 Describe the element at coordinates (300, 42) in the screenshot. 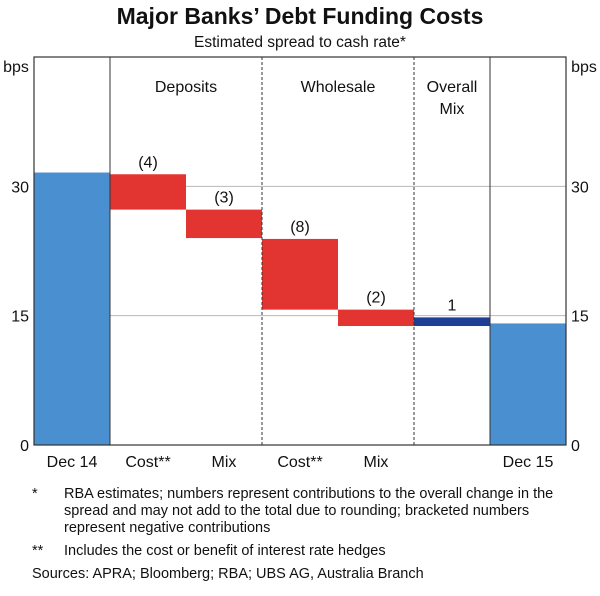

I see `chart-subtitle: Estimated spread to cash rate*` at that location.